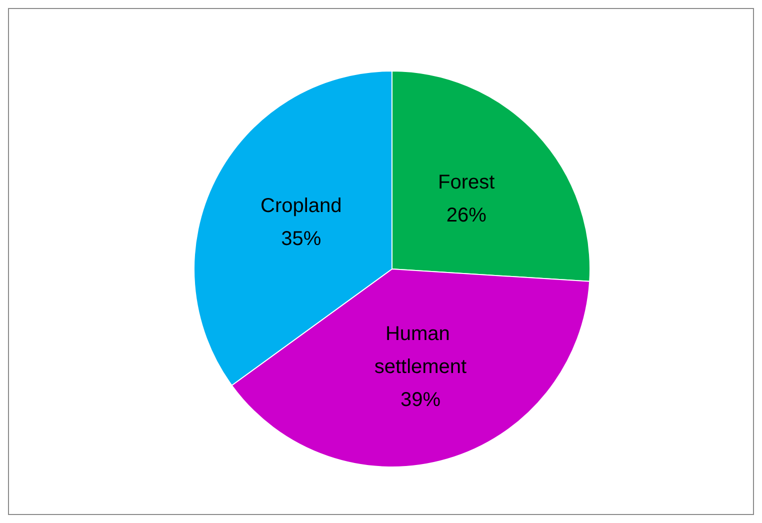  I want to click on data-label: 26%, so click(466, 215).